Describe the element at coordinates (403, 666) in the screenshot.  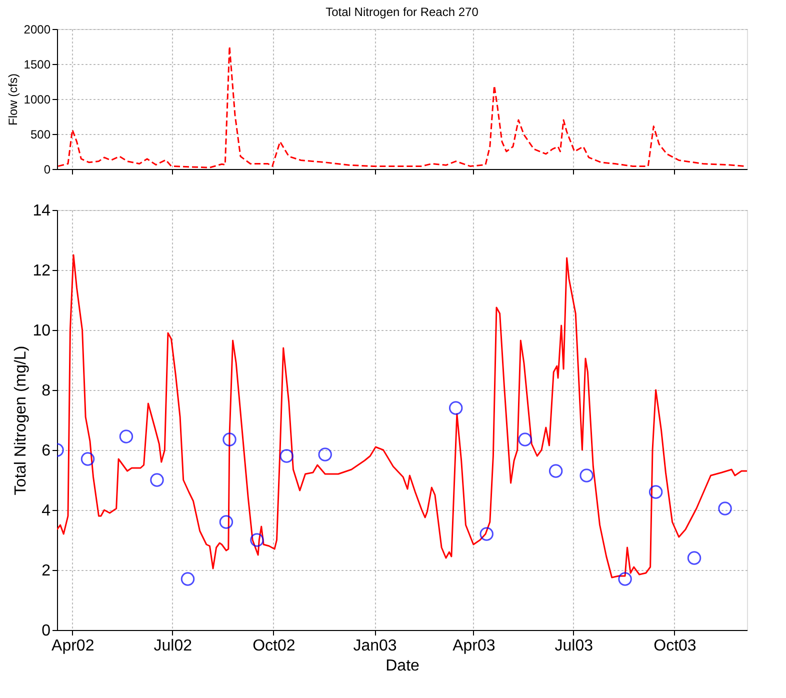
I see `x-axis-title: Date` at that location.